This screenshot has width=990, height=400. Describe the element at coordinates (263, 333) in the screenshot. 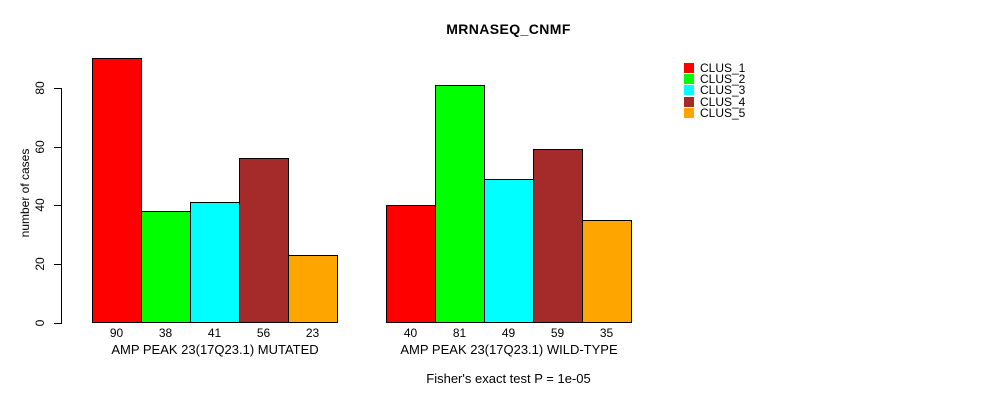

I see `bar-value-label: 56` at that location.